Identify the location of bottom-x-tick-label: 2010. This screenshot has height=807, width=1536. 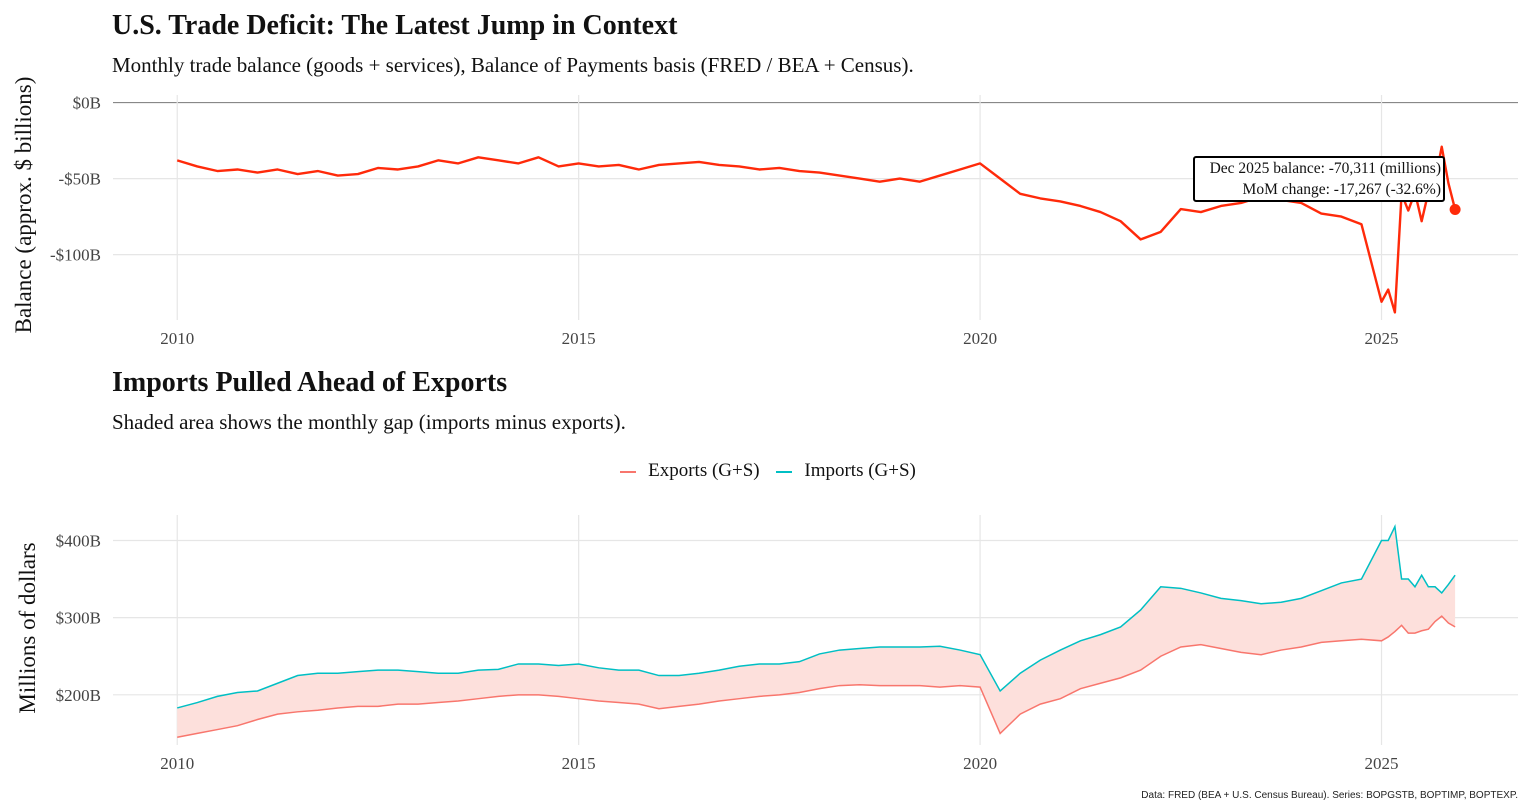
(177, 763).